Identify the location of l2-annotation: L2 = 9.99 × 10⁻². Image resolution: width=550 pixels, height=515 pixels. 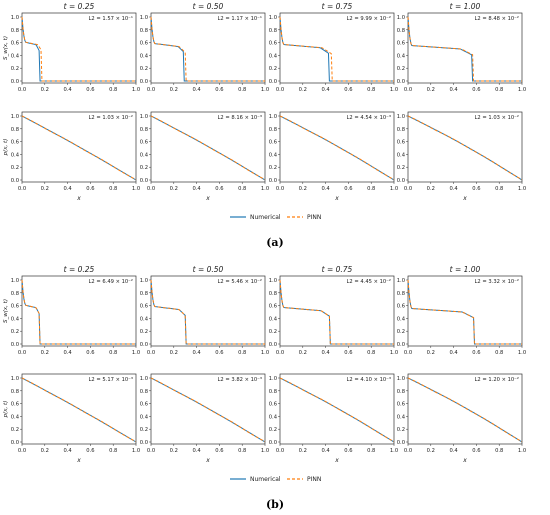
(369, 19).